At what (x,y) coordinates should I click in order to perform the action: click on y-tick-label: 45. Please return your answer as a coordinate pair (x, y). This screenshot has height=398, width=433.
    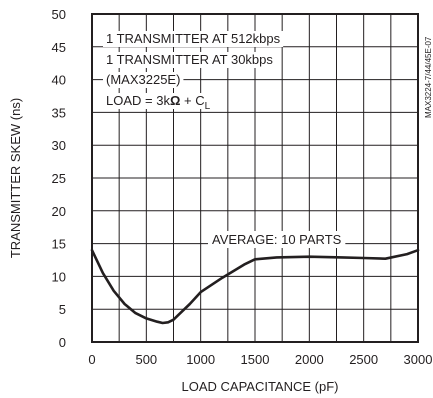
    Looking at the image, I should click on (59, 47).